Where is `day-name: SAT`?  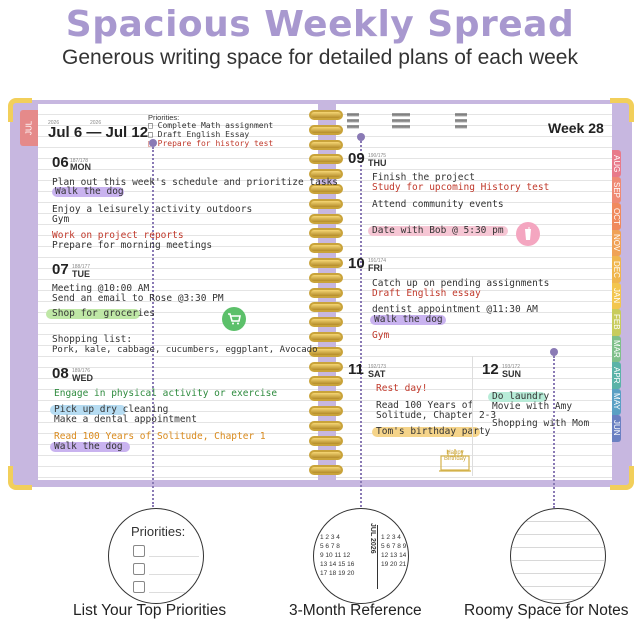 day-name: SAT is located at coordinates (377, 374).